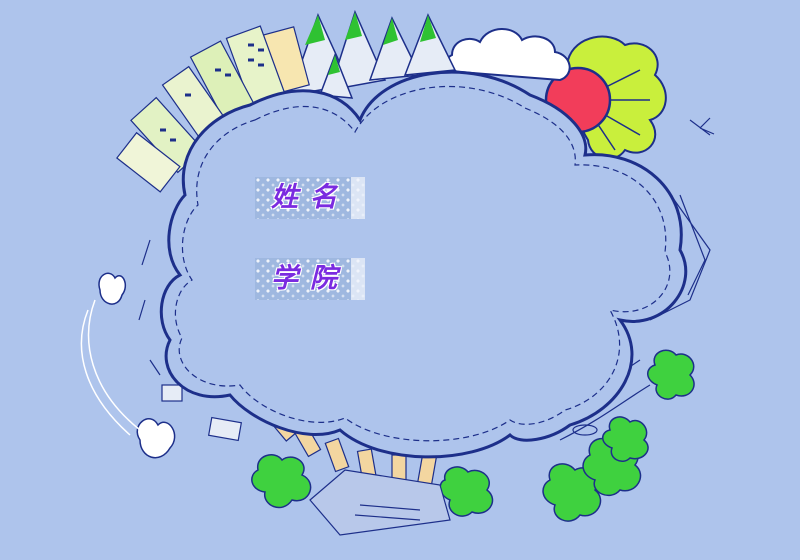 Image resolution: width=800 pixels, height=560 pixels. Describe the element at coordinates (310, 198) in the screenshot. I see `name-label: 姓名` at that location.